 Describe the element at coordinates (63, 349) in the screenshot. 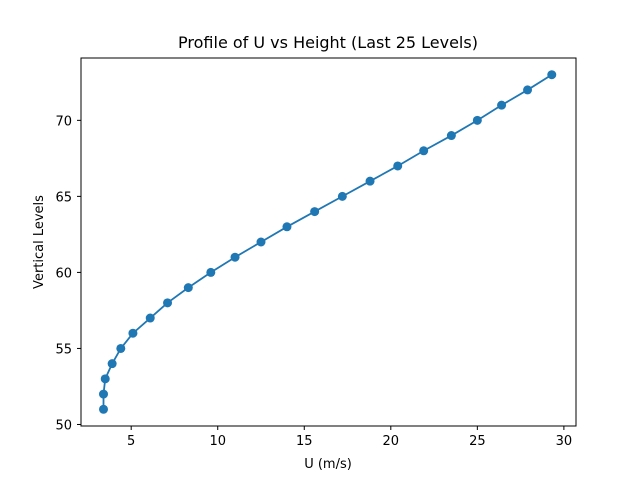

I see `y-tick-label: 55` at that location.